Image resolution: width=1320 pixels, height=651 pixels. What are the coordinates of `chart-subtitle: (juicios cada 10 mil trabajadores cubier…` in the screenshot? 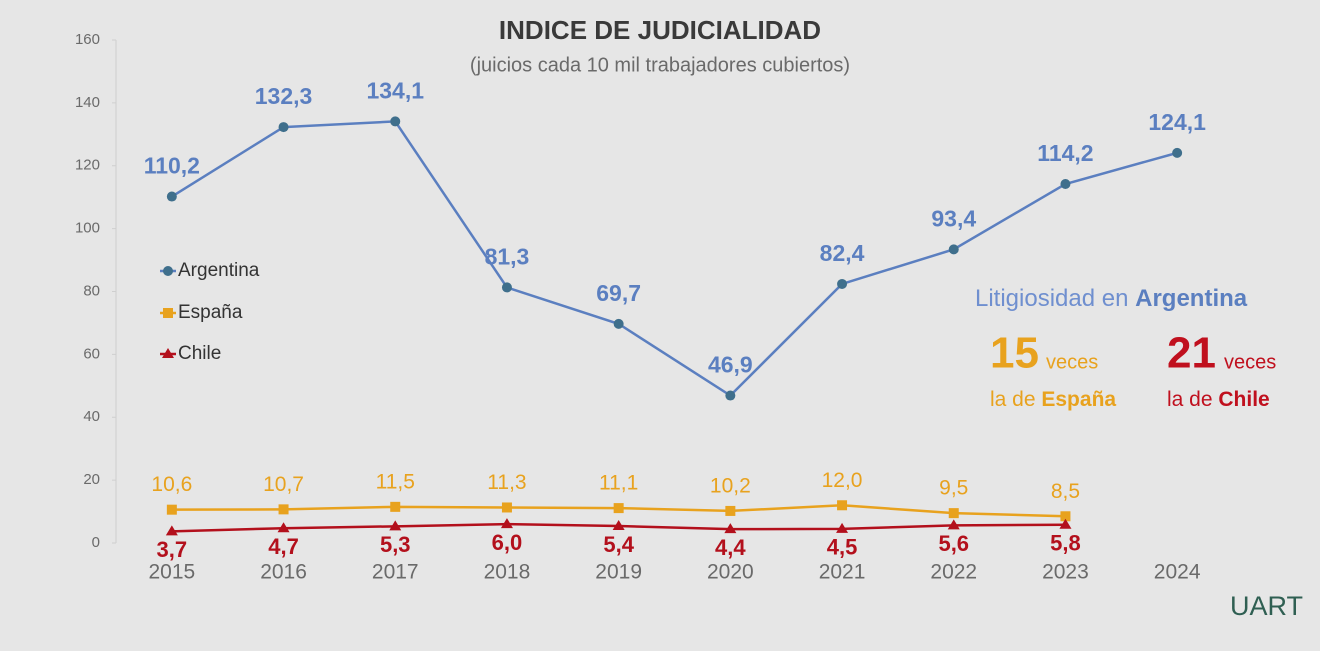 It's located at (660, 65).